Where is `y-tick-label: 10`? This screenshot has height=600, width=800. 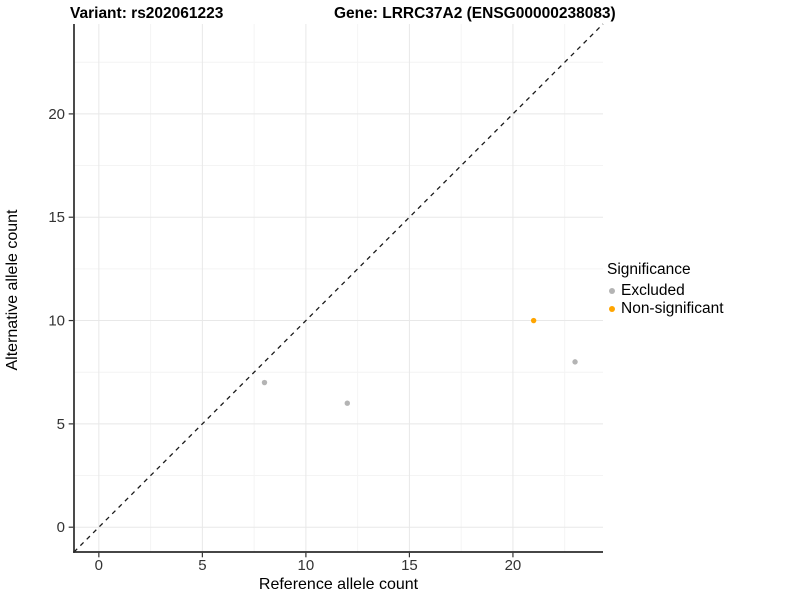 y-tick-label: 10 is located at coordinates (56, 321).